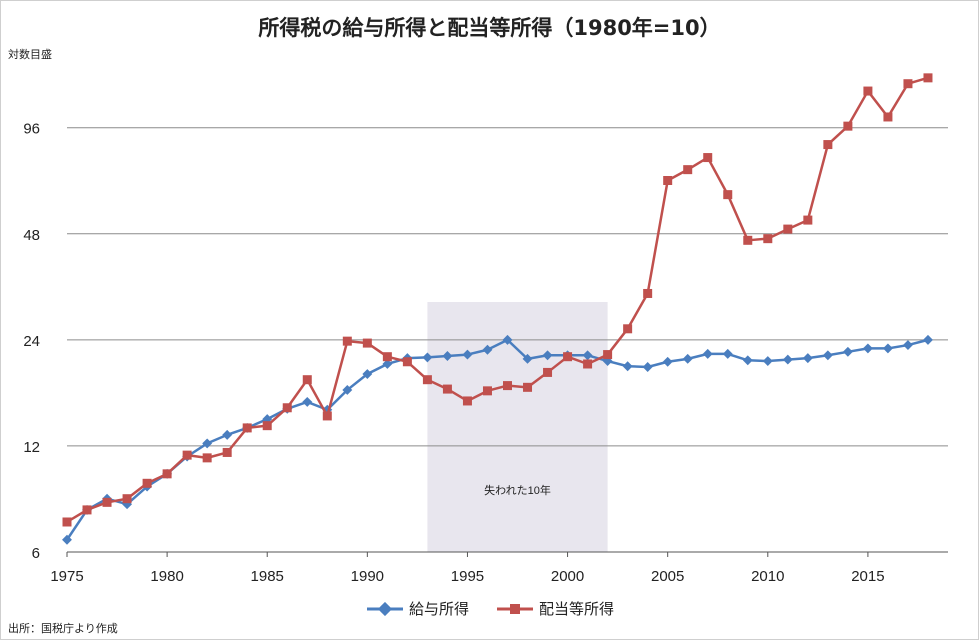 This screenshot has height=640, width=979. Describe the element at coordinates (63, 628) in the screenshot. I see `source-note: 出所：国税庁より作成` at that location.